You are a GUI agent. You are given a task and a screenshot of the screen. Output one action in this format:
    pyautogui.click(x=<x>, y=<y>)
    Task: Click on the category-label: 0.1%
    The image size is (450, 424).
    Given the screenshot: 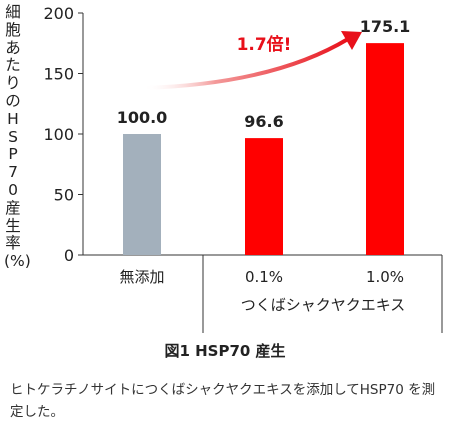 What is the action you would take?
    pyautogui.click(x=264, y=277)
    